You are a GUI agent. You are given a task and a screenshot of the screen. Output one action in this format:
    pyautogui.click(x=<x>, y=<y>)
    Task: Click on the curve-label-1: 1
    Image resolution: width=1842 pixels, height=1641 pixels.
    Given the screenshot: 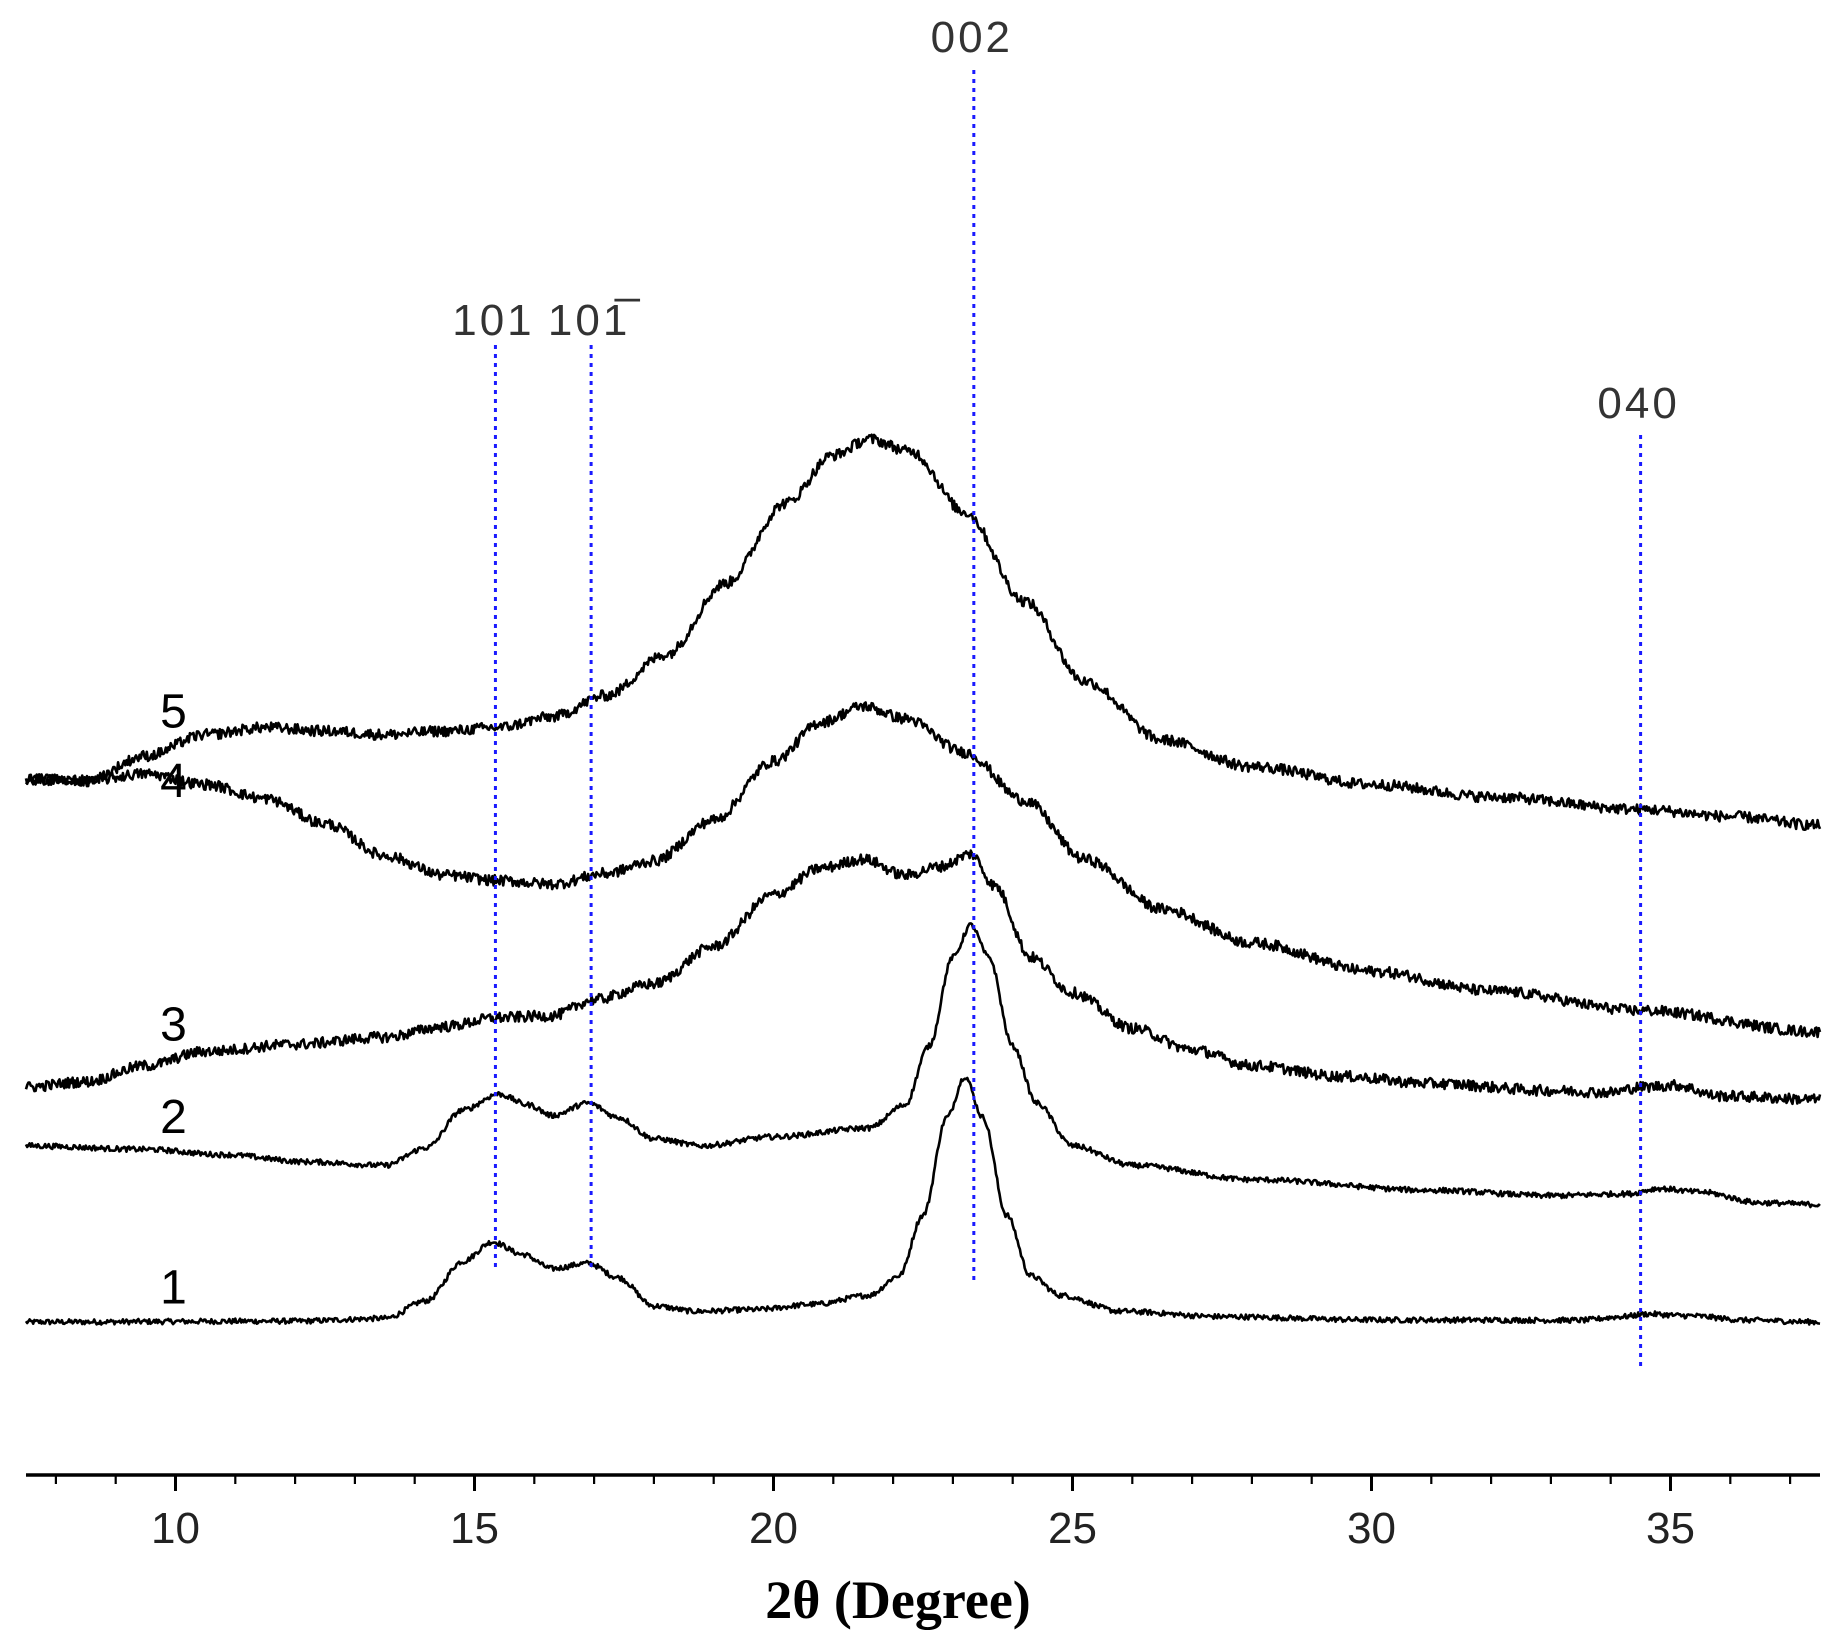 What is the action you would take?
    pyautogui.click(x=173, y=1287)
    